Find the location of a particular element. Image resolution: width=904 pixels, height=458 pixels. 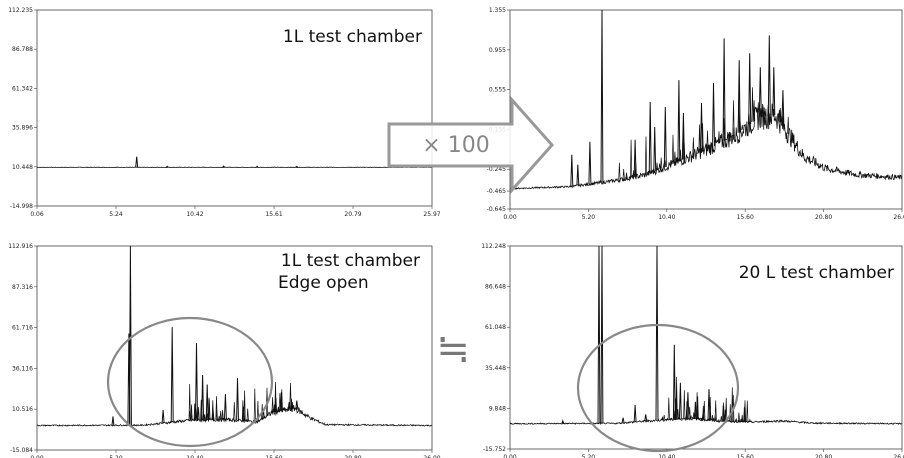

y-tick-label: -0.245 is located at coordinates (497, 169).